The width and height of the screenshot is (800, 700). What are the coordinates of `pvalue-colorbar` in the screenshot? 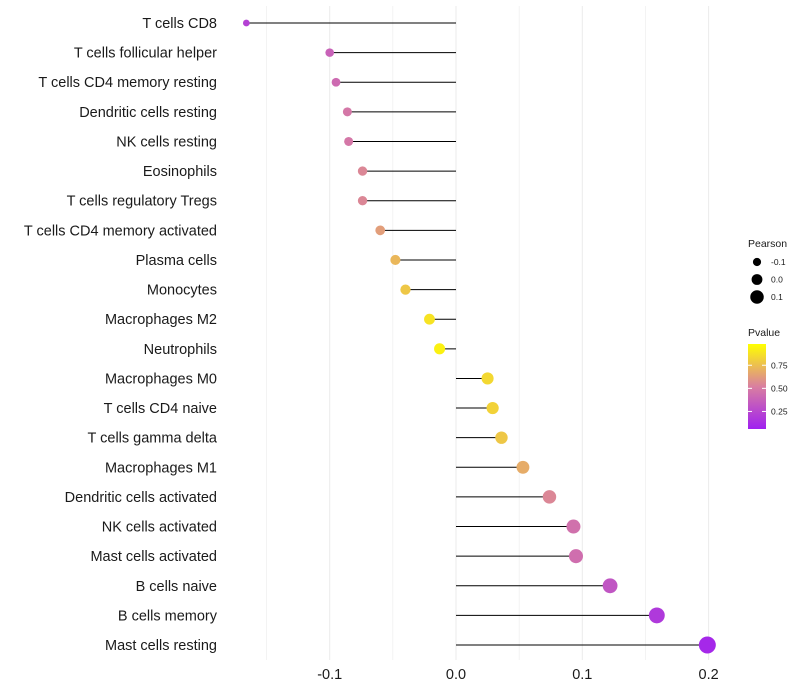 It's located at (757, 386).